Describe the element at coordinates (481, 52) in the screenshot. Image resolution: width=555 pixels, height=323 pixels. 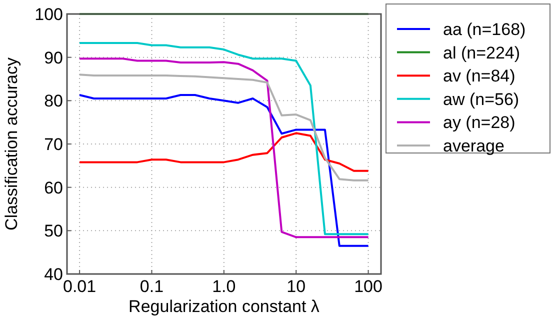
I see `legend-label: al (n=224)` at that location.